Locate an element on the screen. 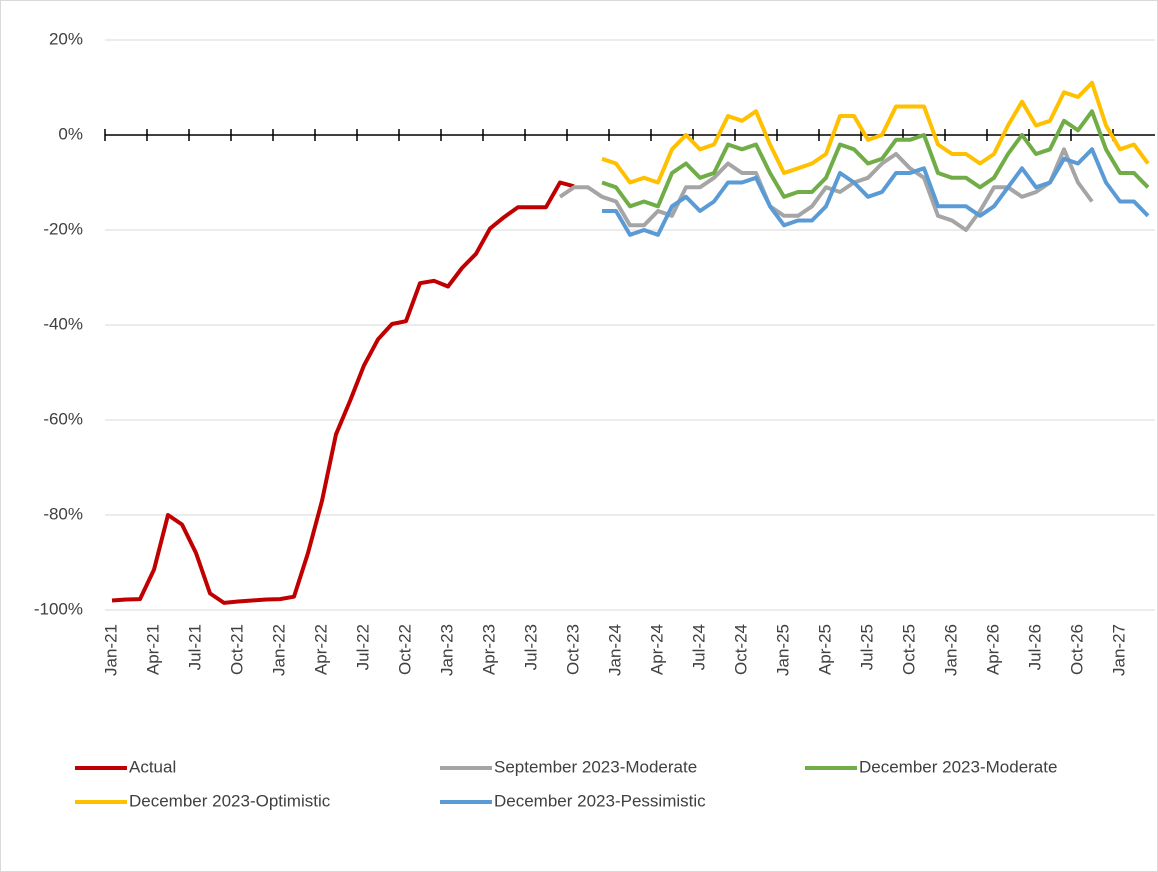 This screenshot has width=1158, height=872. x-tick-label: Apr-25 is located at coordinates (824, 649).